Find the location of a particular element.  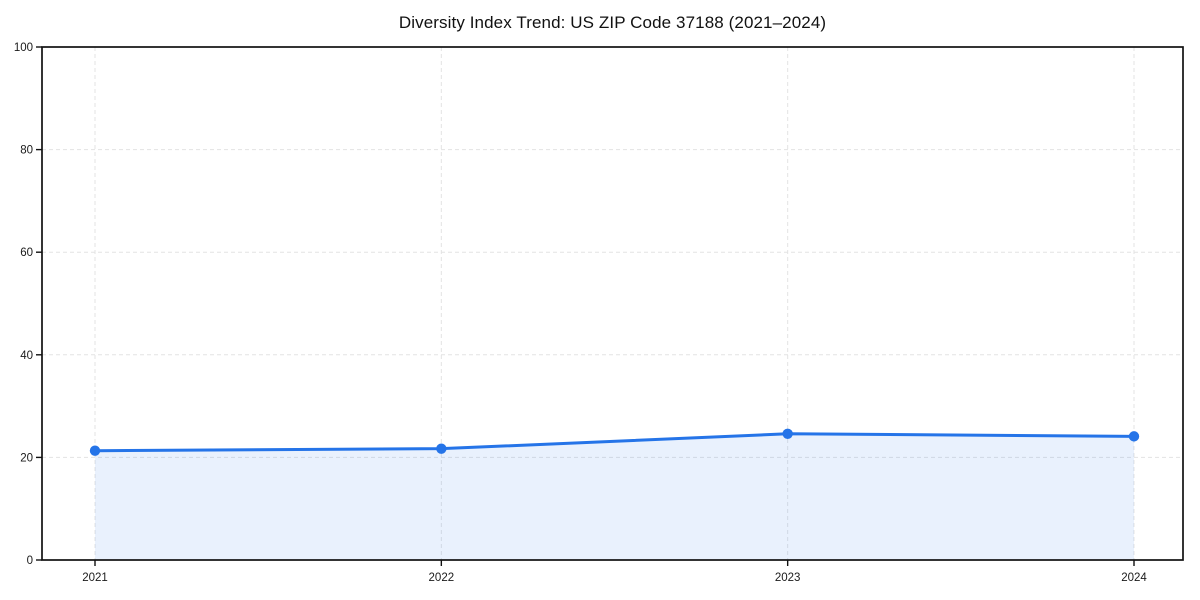

y-tick-label: 40 is located at coordinates (26, 356).